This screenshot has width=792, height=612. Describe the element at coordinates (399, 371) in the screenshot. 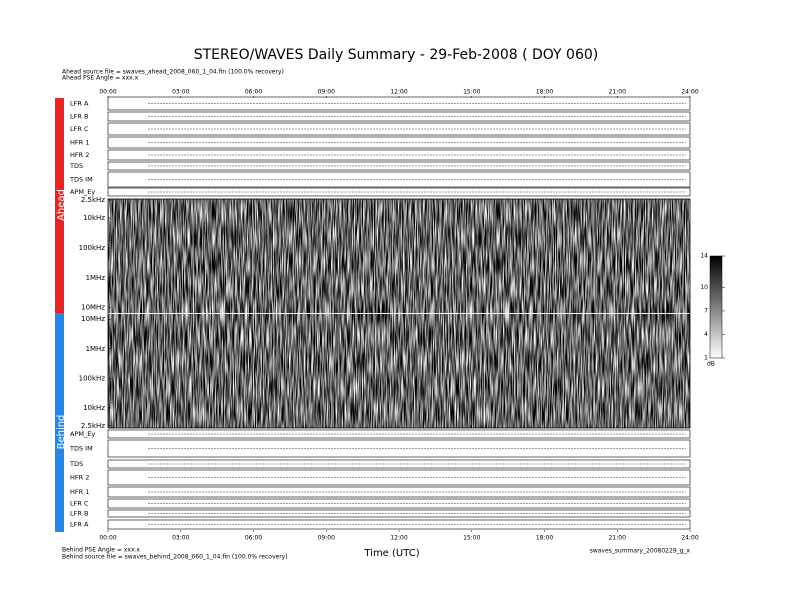

I see `behind-spectrogram` at that location.